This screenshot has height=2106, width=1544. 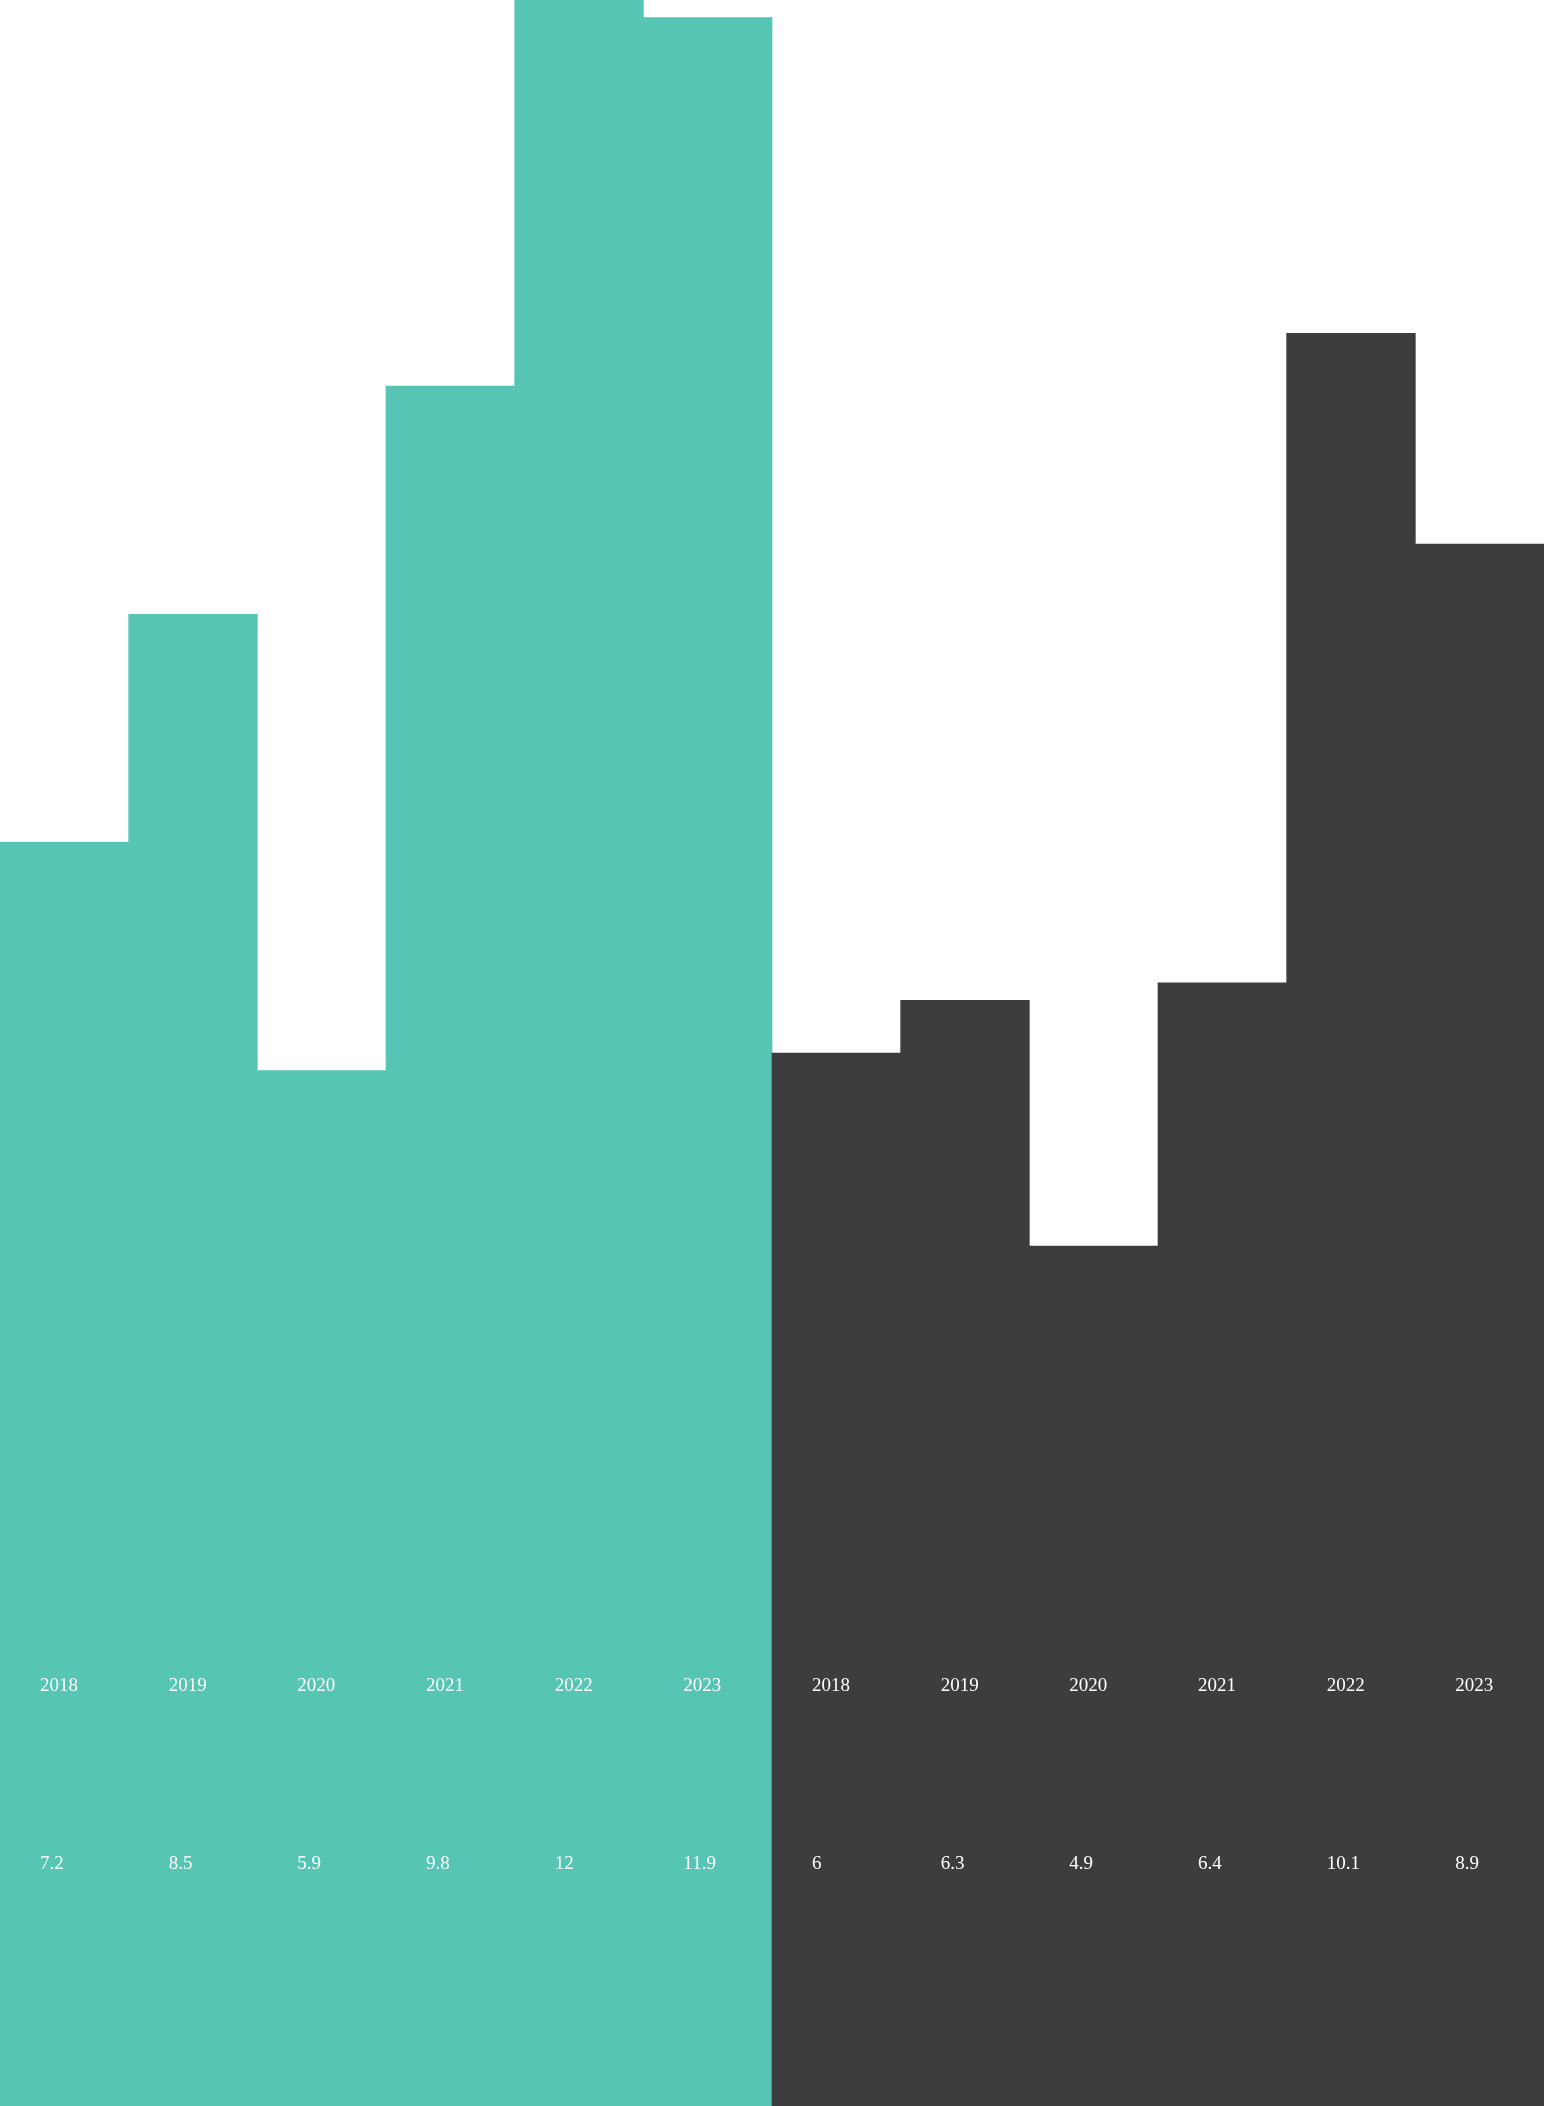 What do you see at coordinates (564, 1862) in the screenshot?
I see `data-label: 12` at bounding box center [564, 1862].